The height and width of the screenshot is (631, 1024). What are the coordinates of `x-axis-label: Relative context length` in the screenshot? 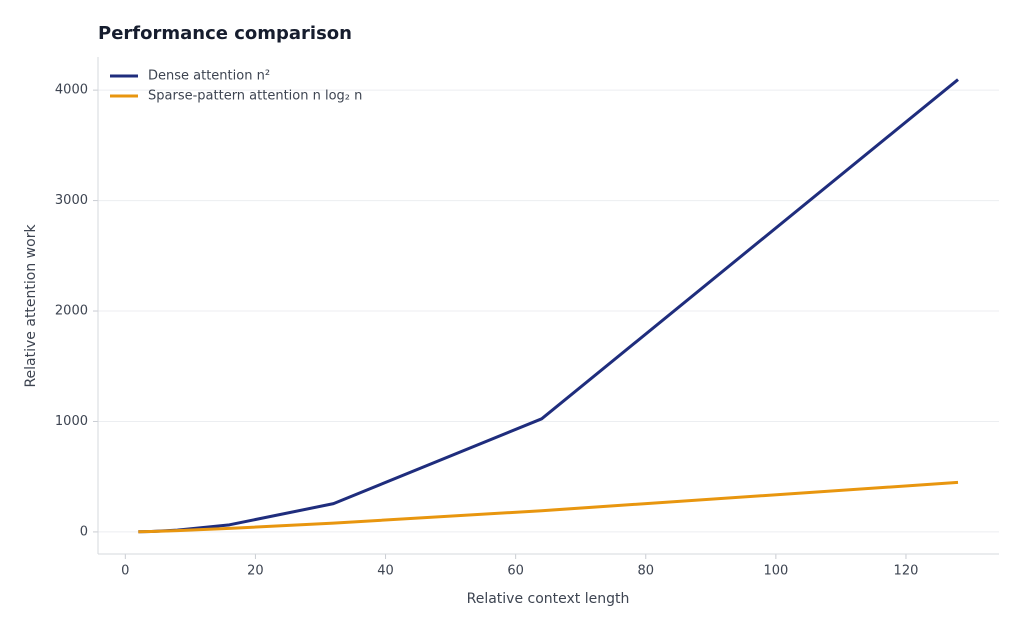 It's located at (548, 599).